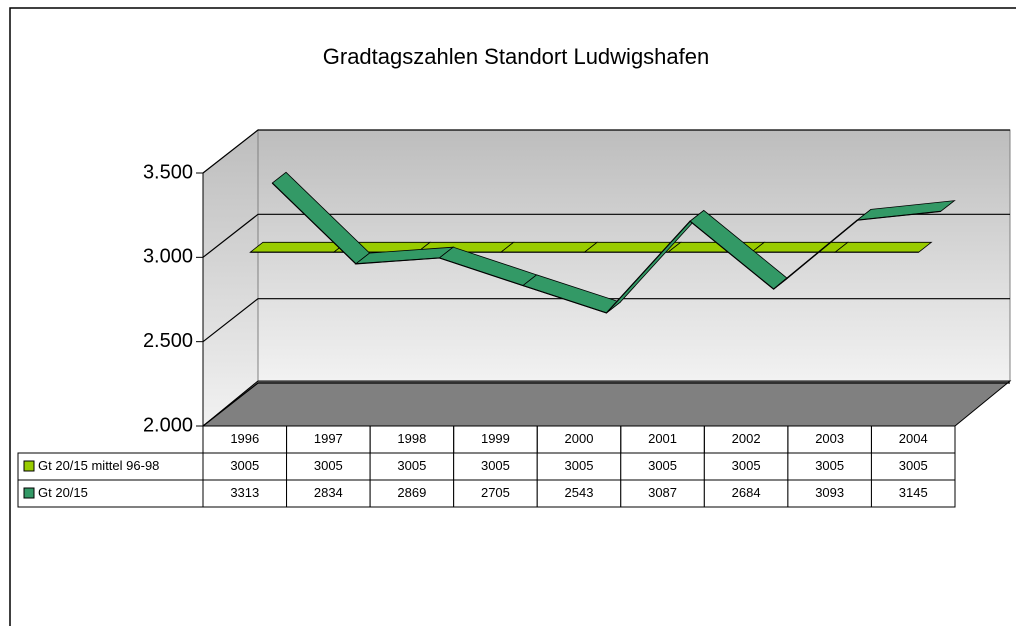  I want to click on x-tick-label: 1998, so click(411, 438).